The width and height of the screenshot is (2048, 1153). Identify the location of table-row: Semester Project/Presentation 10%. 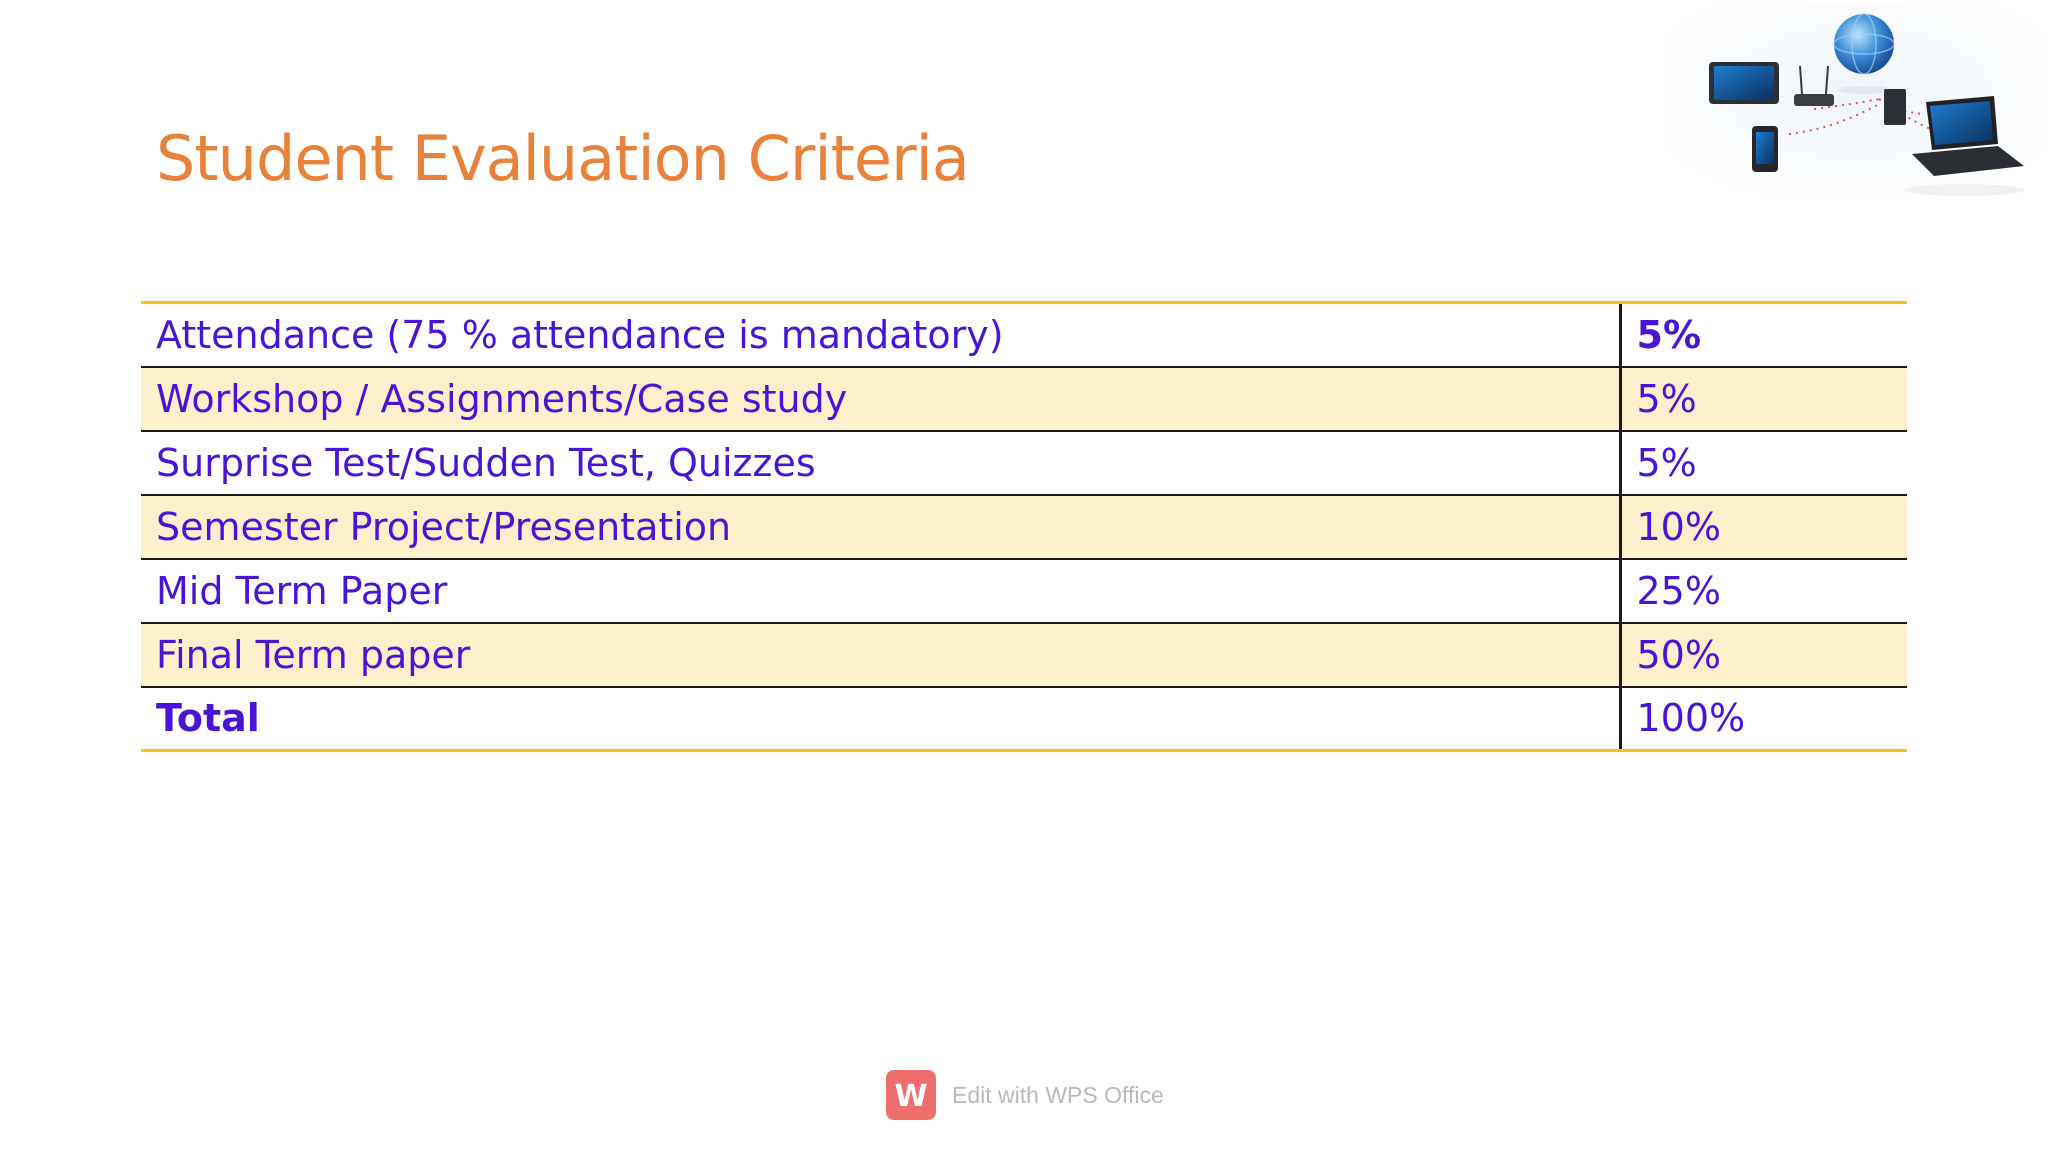
(1024, 526).